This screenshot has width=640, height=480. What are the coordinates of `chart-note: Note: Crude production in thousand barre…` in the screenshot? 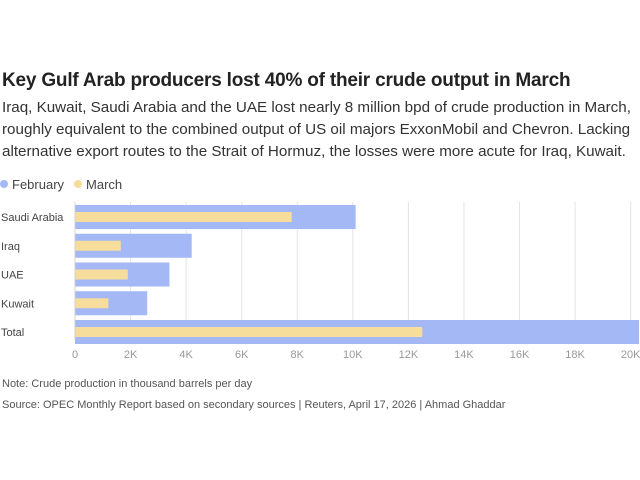 It's located at (127, 384).